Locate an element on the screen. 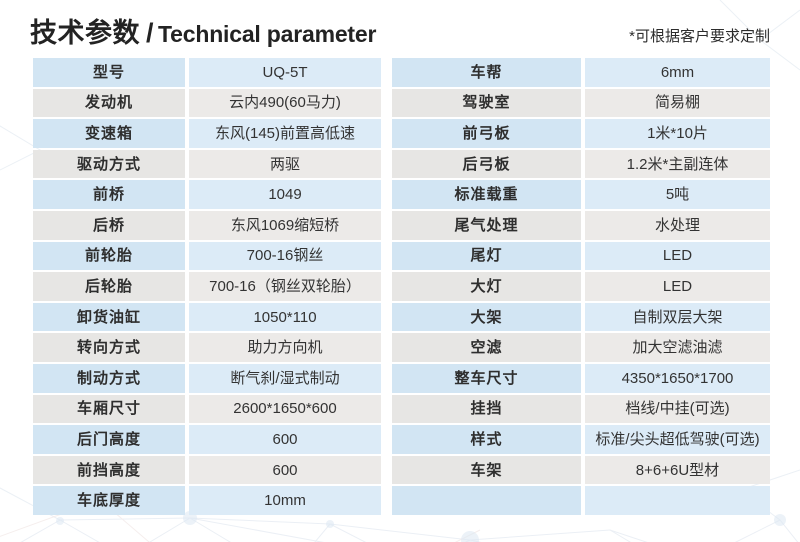  table-row: 制动方式 断气刹/湿式制动 is located at coordinates (207, 378).